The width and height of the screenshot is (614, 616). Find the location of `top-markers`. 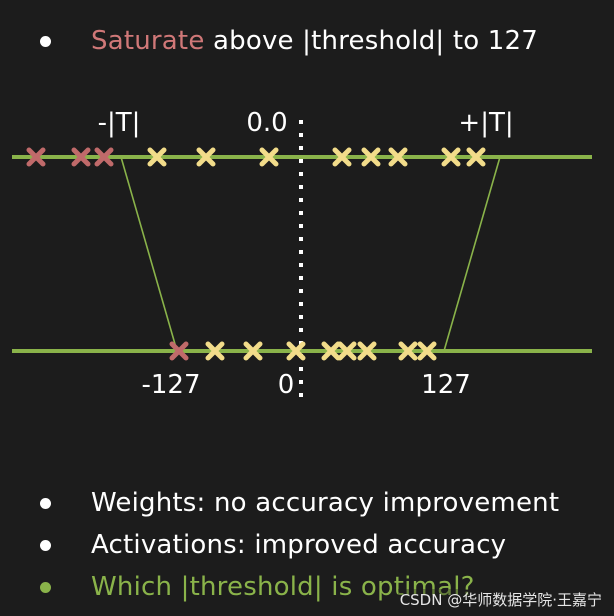

top-markers is located at coordinates (256, 157).